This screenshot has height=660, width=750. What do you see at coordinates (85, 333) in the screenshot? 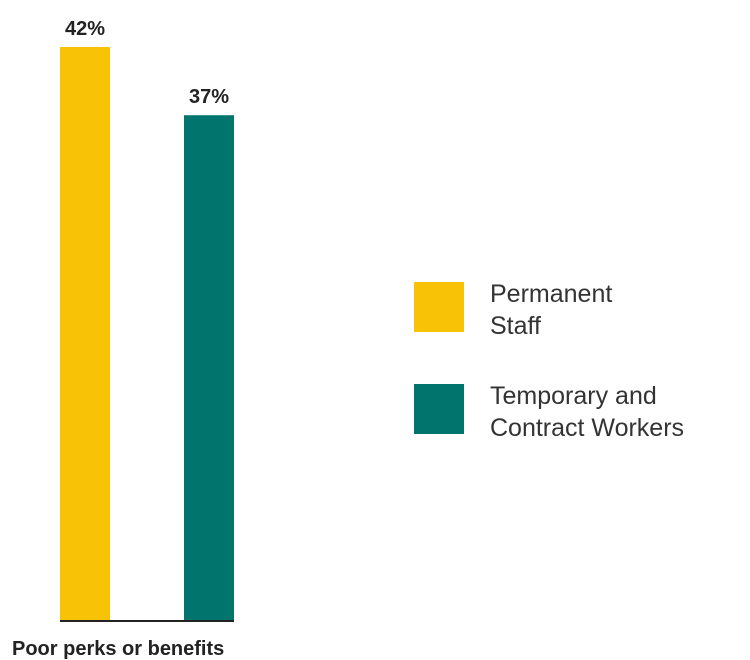
I see `bar-permanent-staff` at bounding box center [85, 333].